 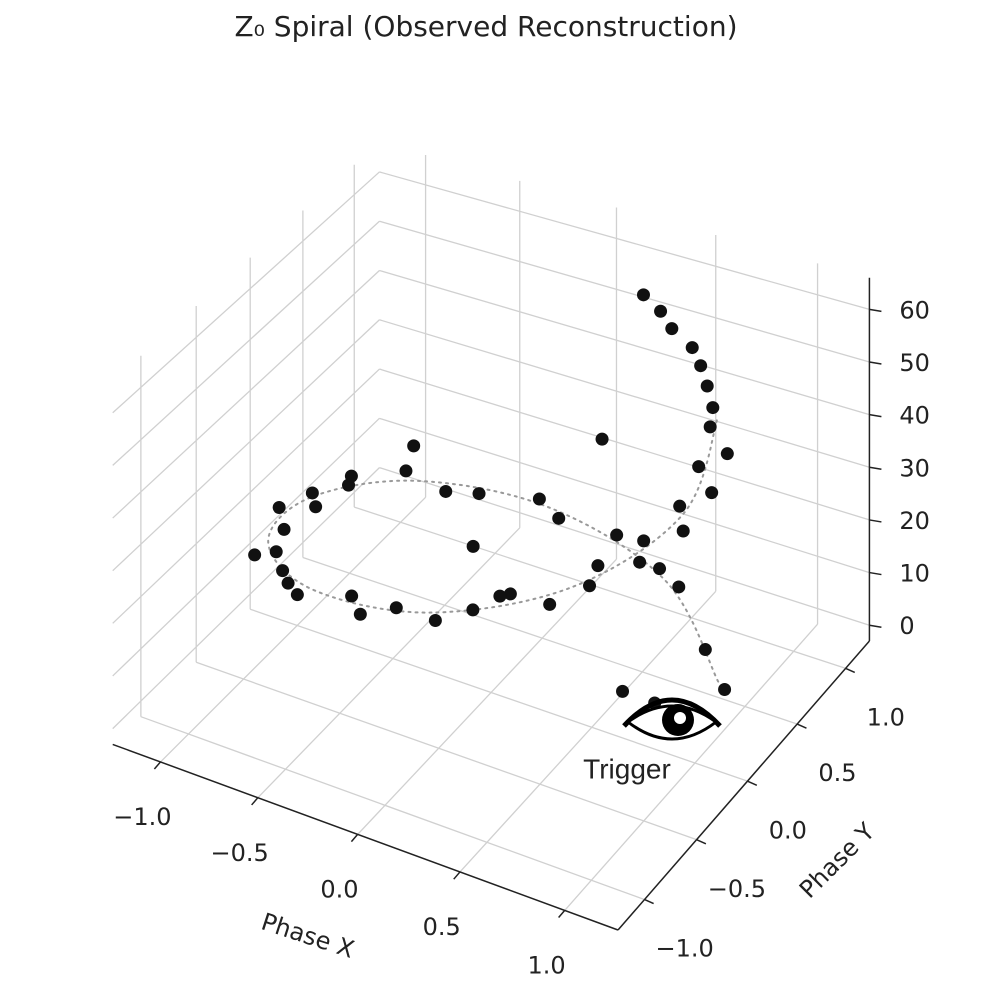 I want to click on y-tick-label: 0.5, so click(x=837, y=773).